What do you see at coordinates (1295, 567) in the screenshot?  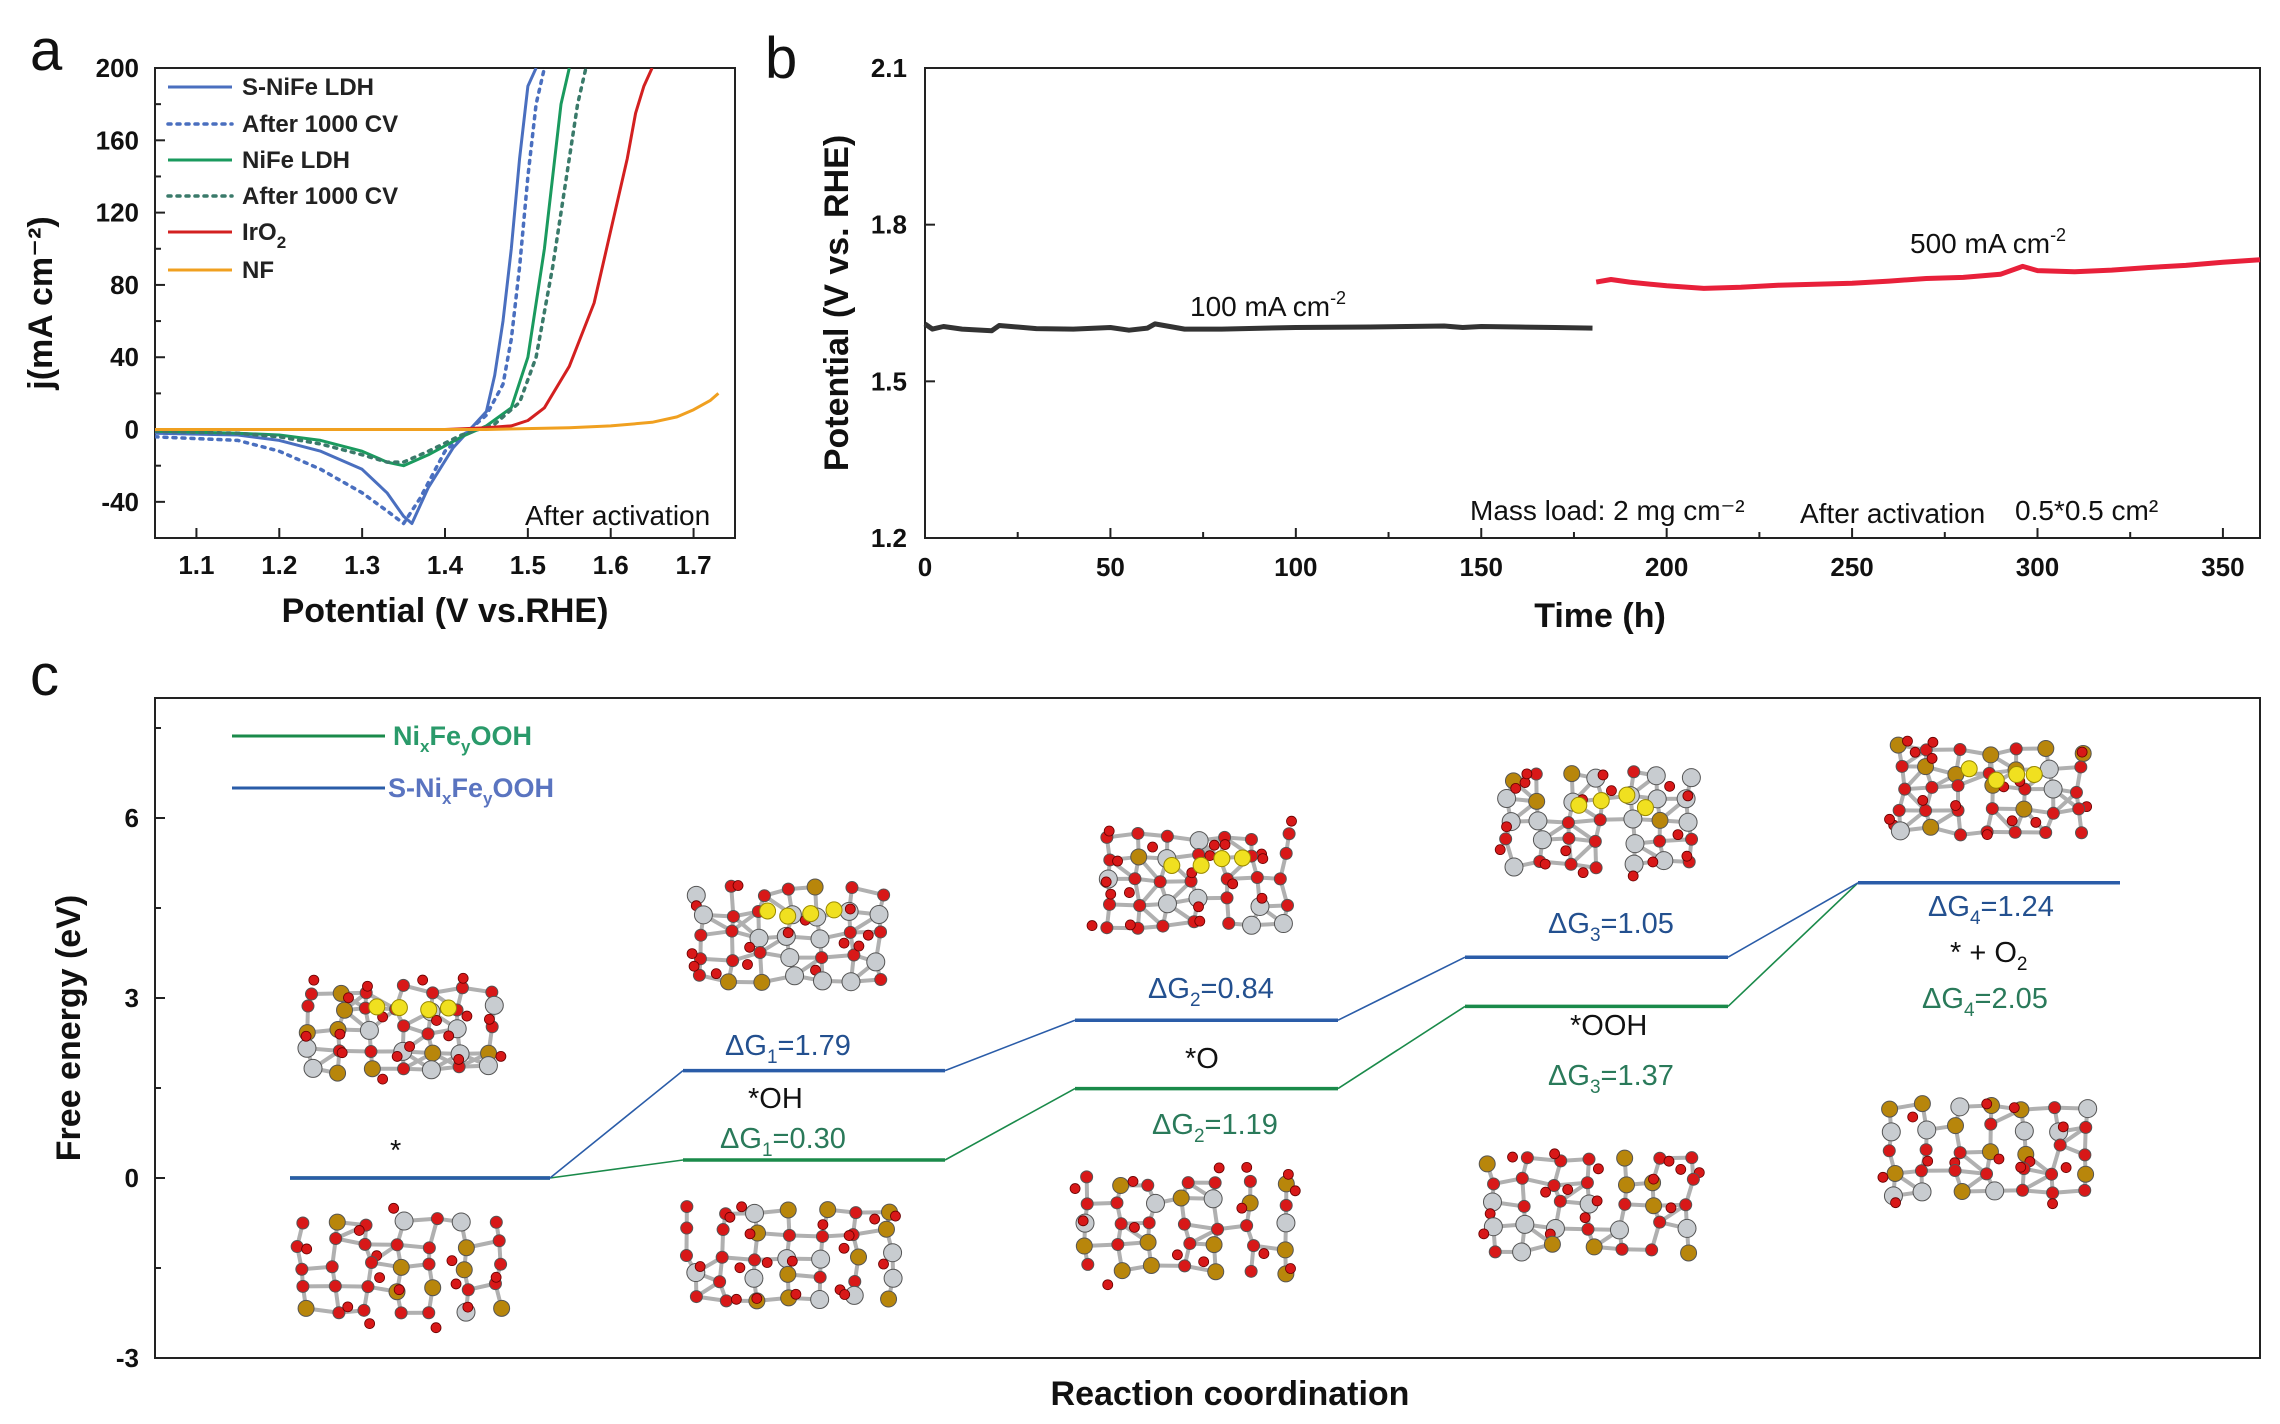 I see `b-xtick-label: 100` at bounding box center [1295, 567].